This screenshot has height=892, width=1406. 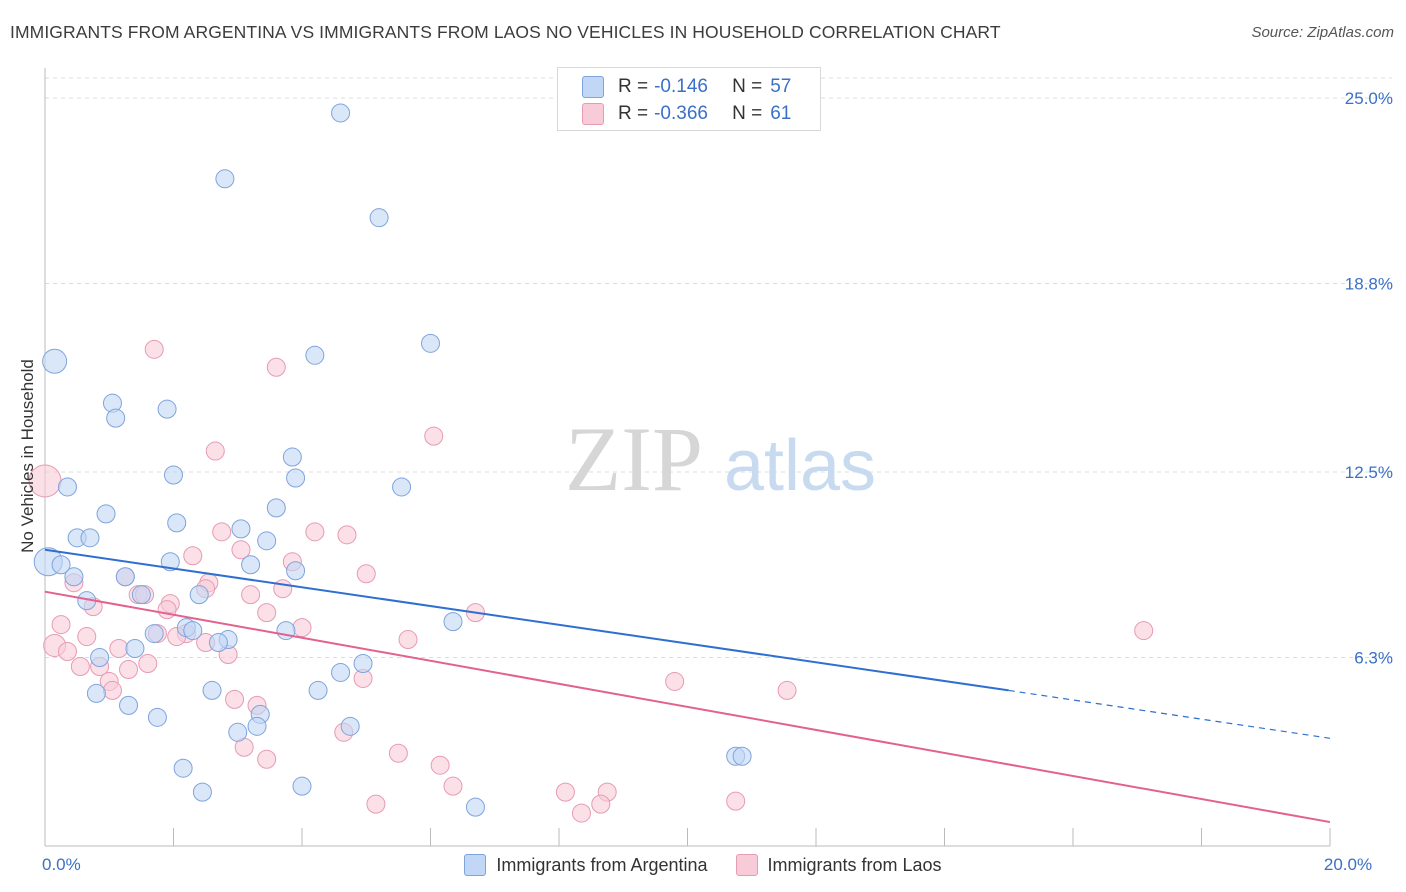 I want to click on legend-item-laos: Immigrants from Laos, so click(x=838, y=865).